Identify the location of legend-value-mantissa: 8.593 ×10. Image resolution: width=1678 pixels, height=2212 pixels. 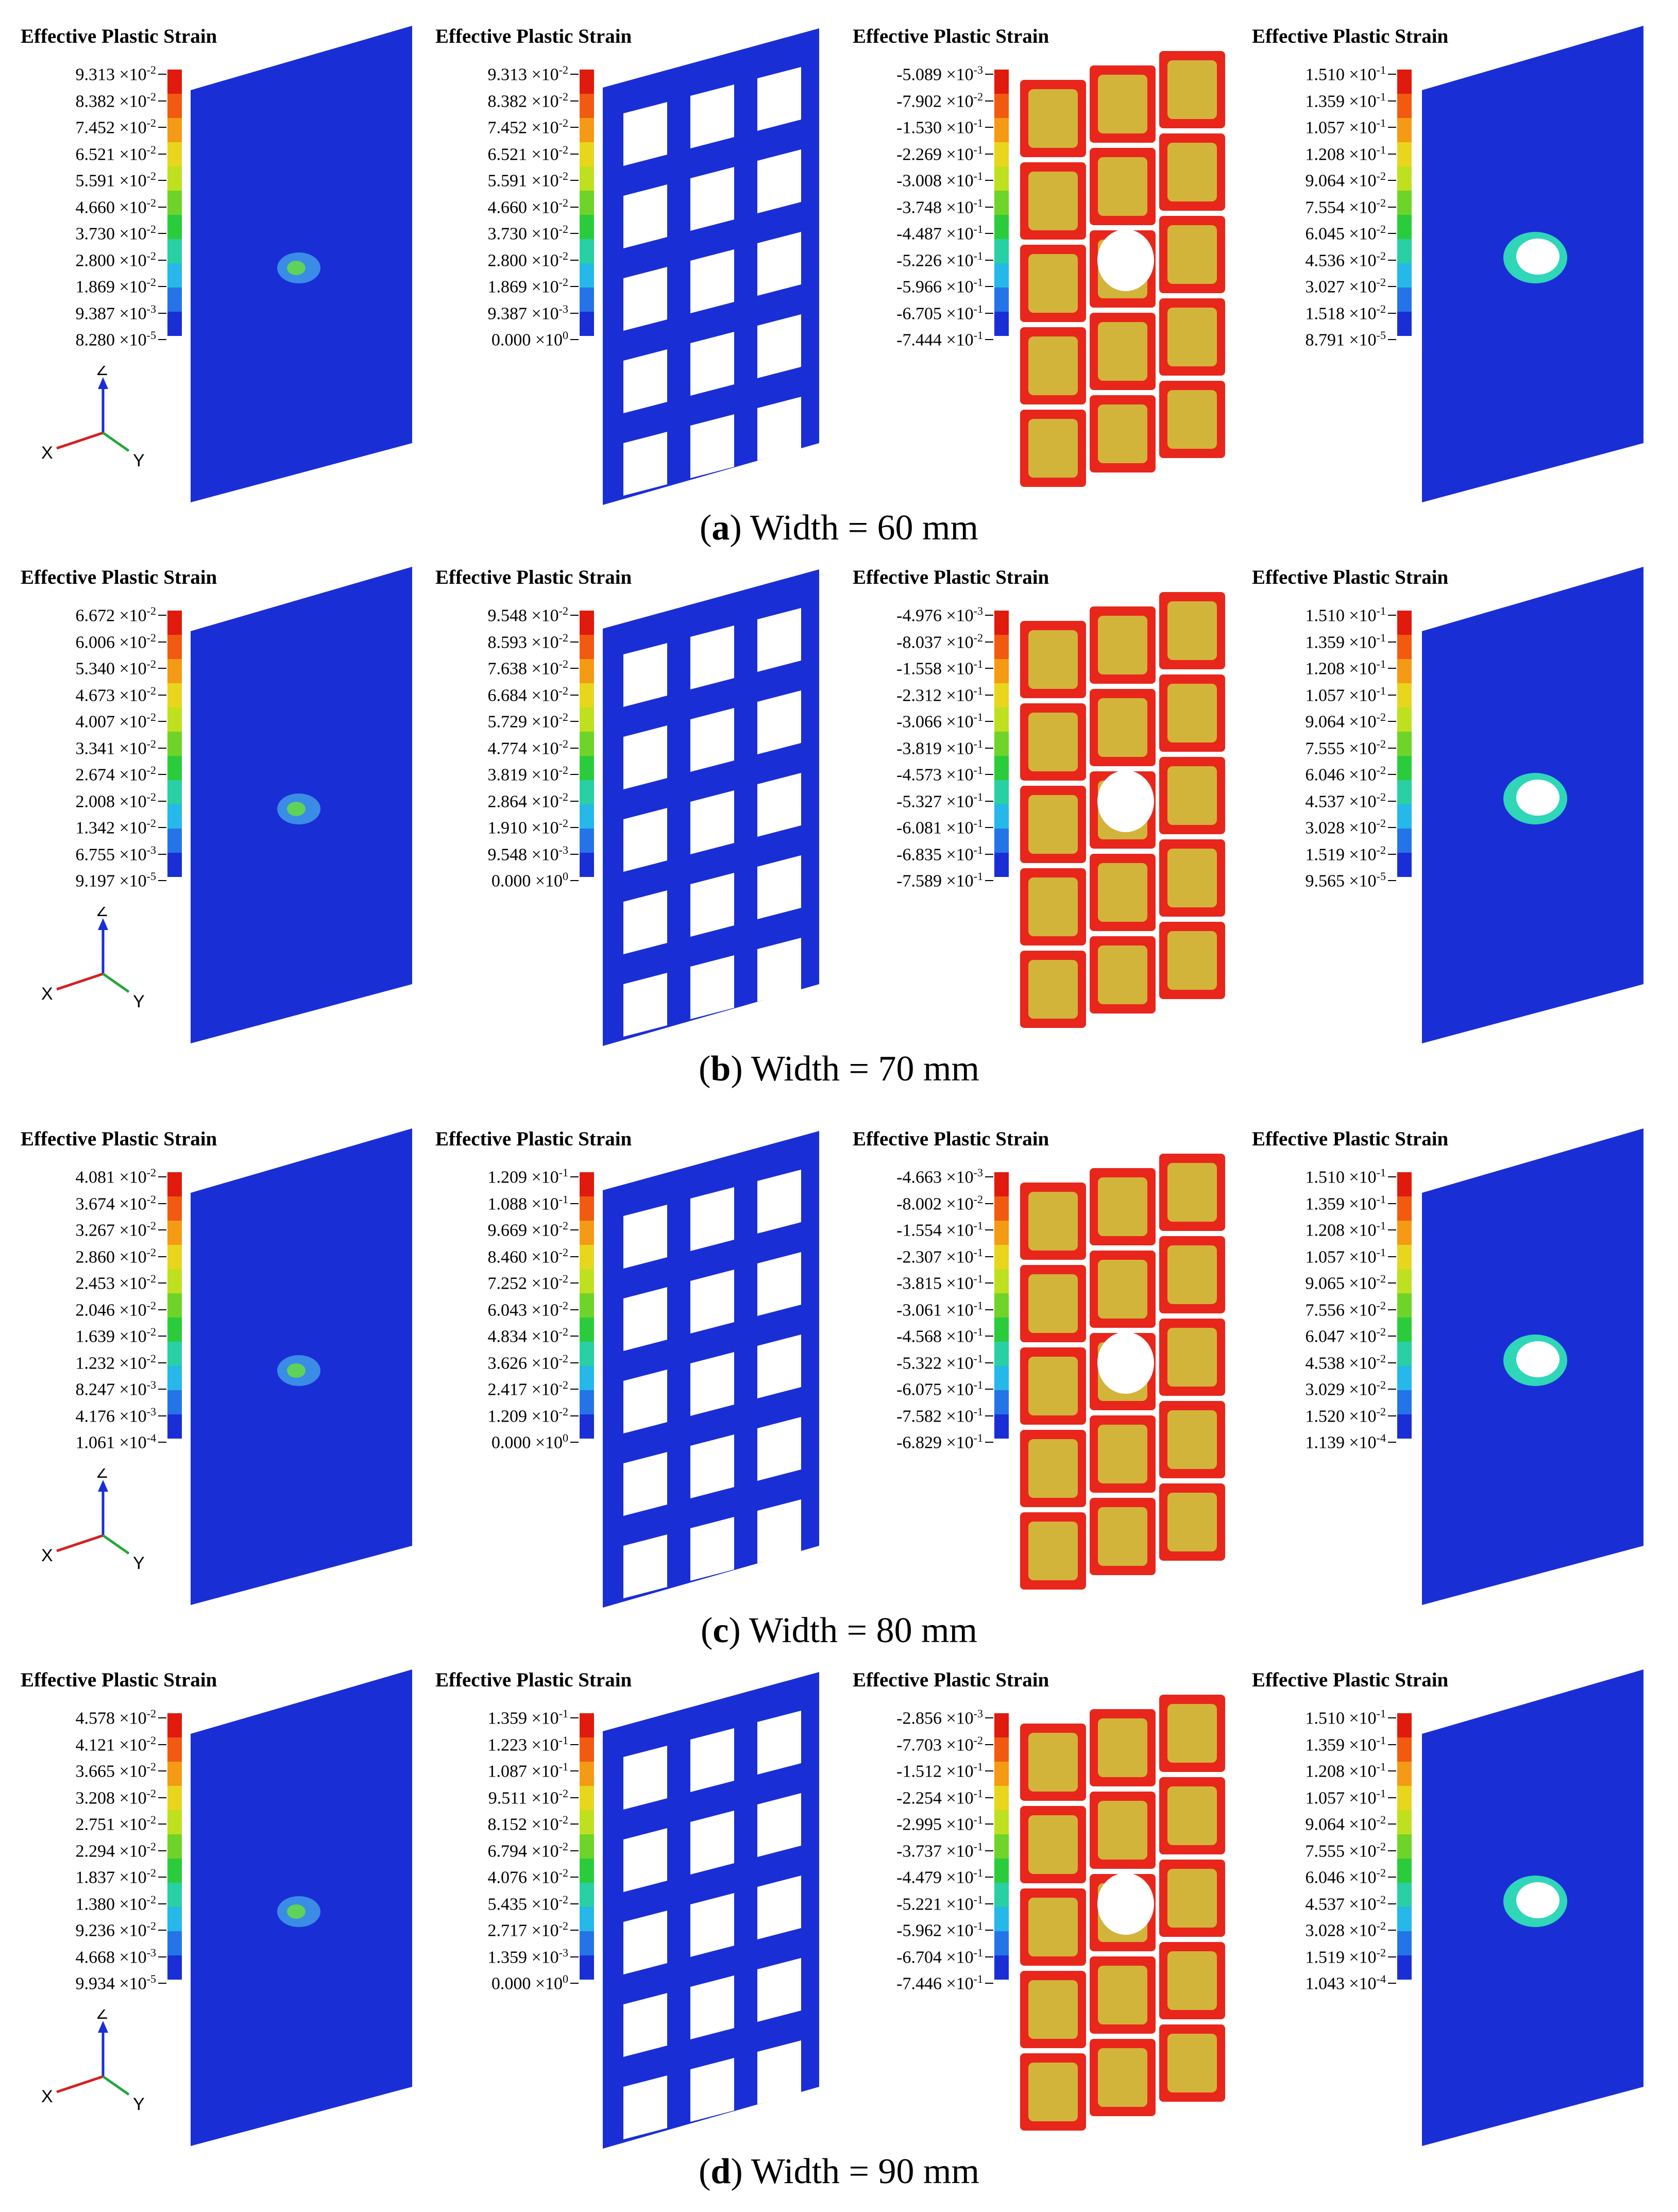
(523, 642).